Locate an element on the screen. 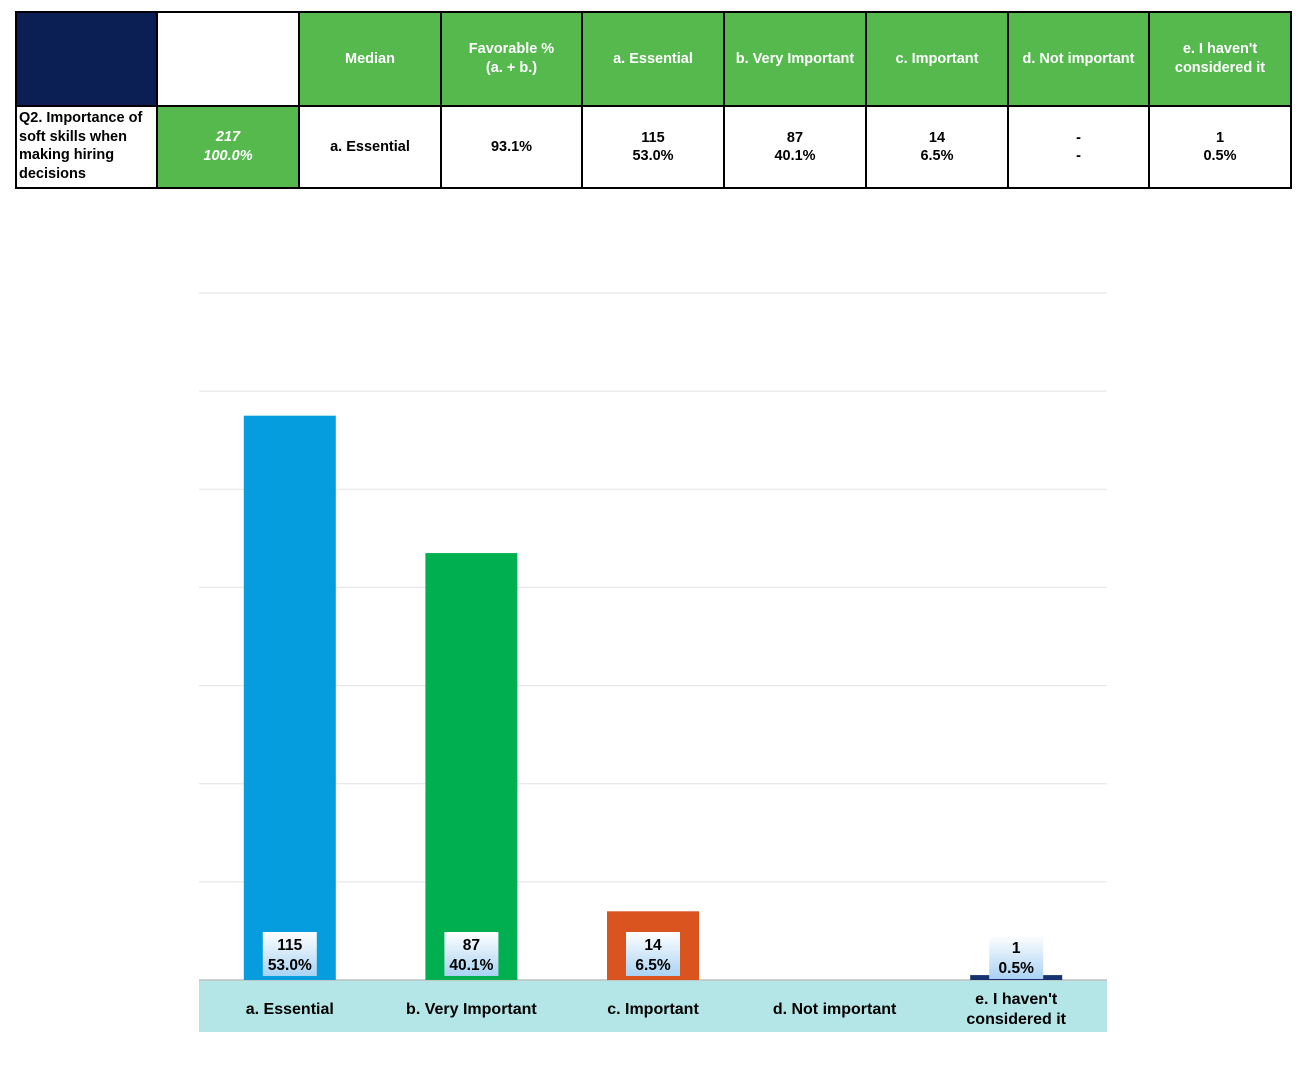  category-tick-label: a. Essential is located at coordinates (290, 1009).